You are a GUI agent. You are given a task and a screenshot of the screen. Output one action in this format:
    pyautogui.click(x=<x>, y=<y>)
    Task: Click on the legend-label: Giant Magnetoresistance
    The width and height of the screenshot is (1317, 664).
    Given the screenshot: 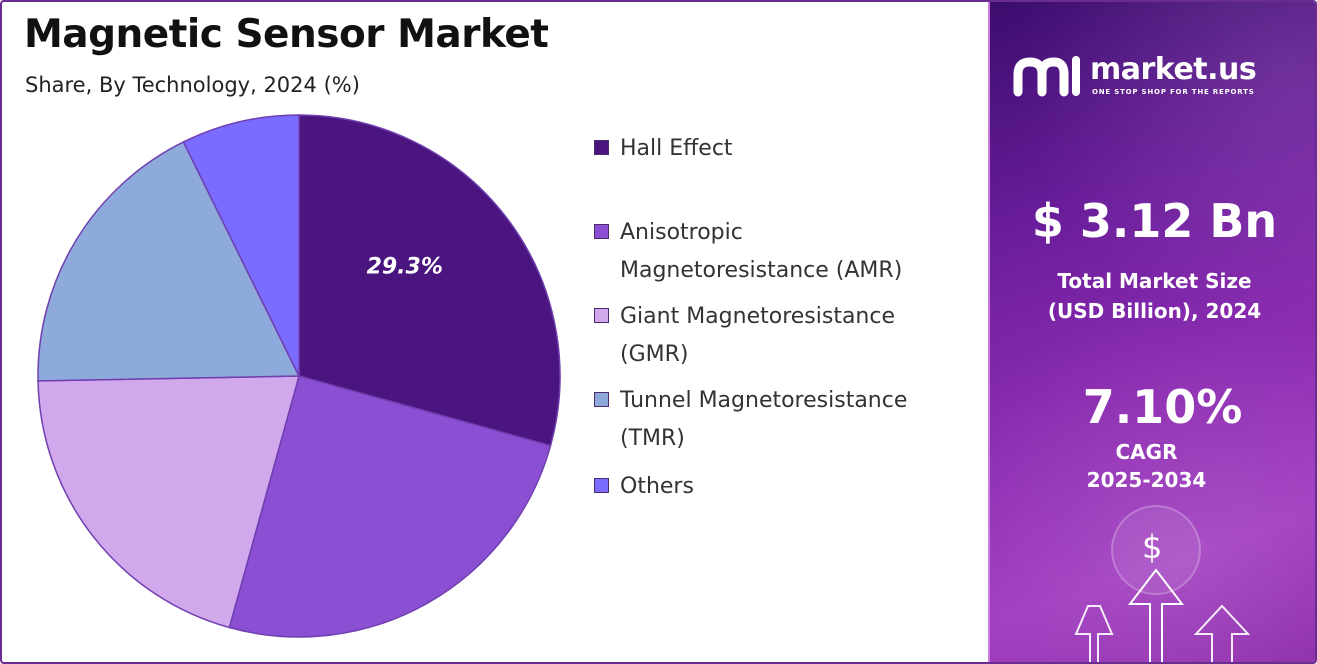 What is the action you would take?
    pyautogui.click(x=758, y=316)
    